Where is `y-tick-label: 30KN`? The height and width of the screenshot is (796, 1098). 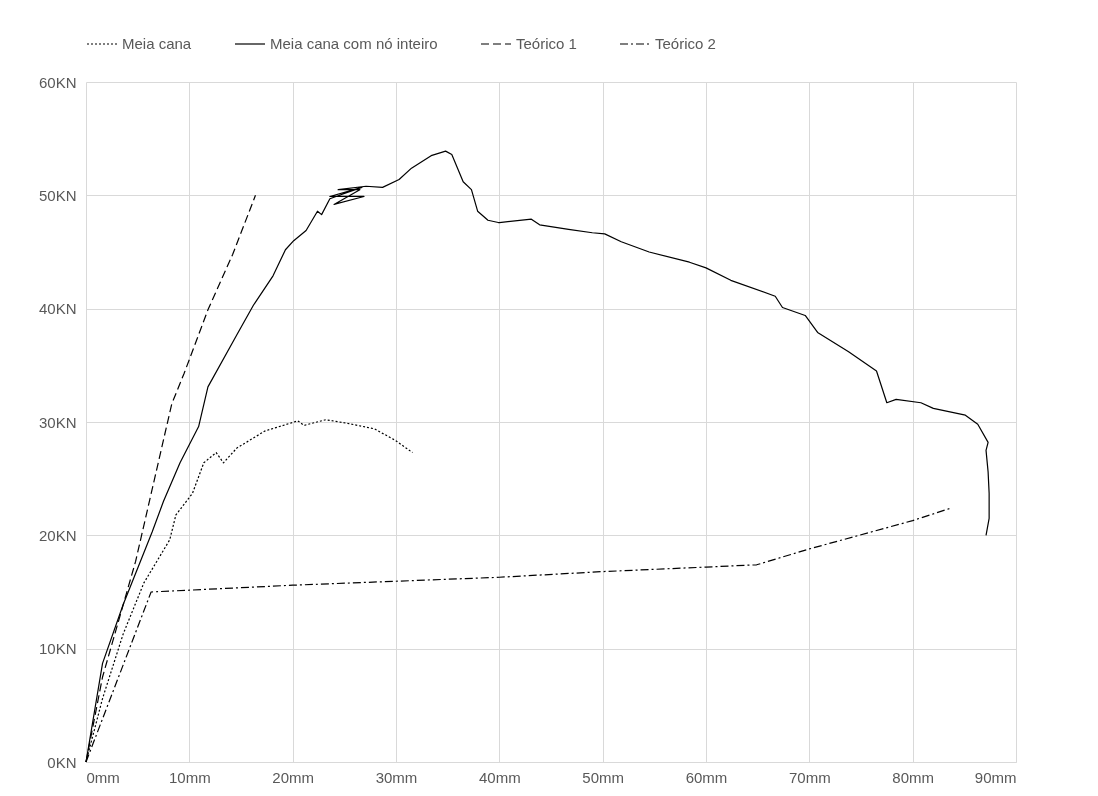
y-tick-label: 30KN is located at coordinates (57, 422).